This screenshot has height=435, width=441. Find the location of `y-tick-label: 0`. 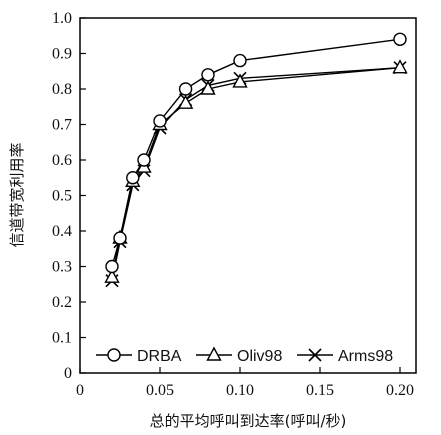

y-tick-label: 0 is located at coordinates (68, 373).